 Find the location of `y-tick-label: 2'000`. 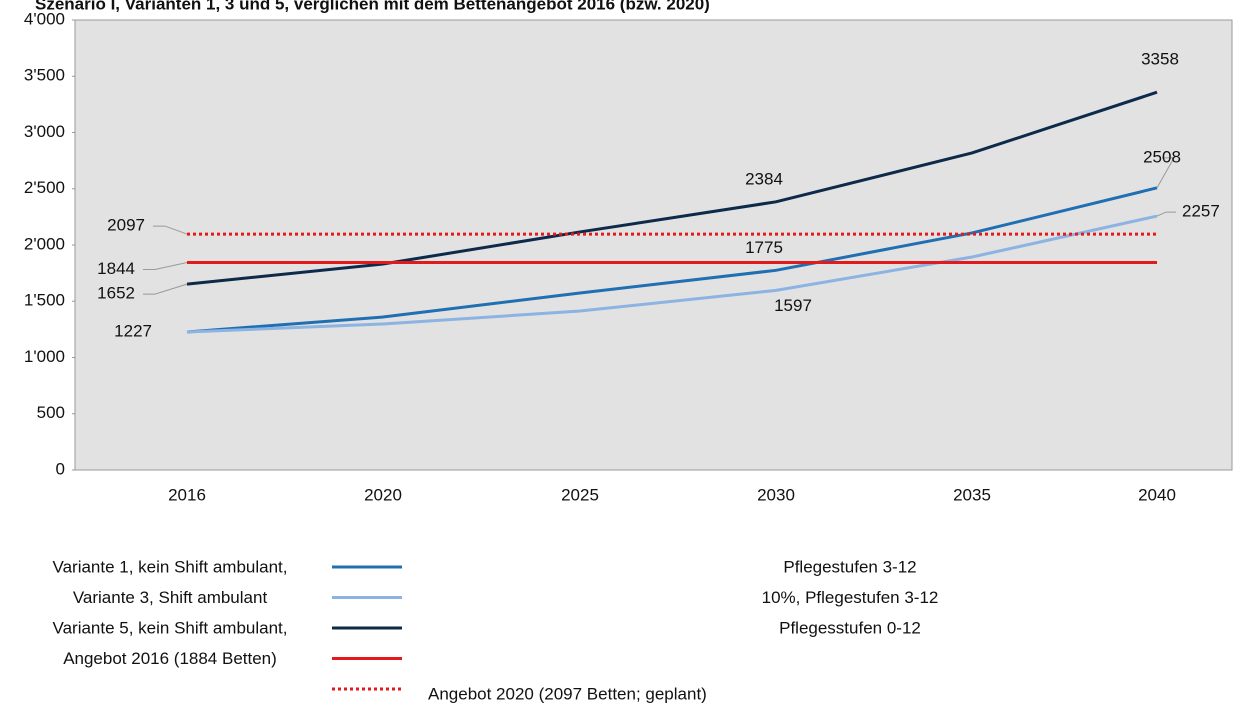

y-tick-label: 2'000 is located at coordinates (44, 243).